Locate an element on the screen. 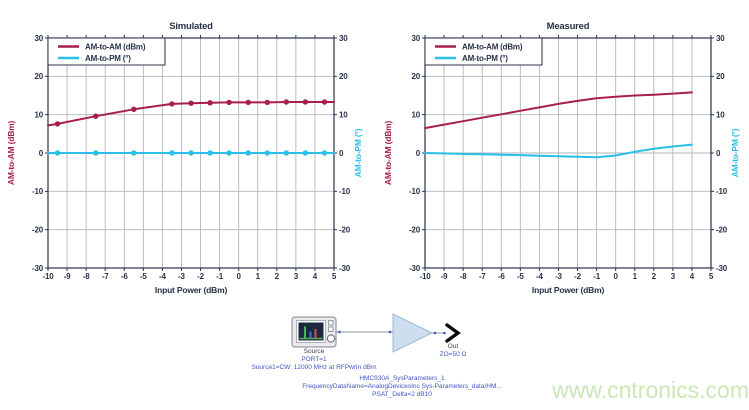 This screenshot has width=749, height=410. spectrum-bar-green is located at coordinates (305, 332).